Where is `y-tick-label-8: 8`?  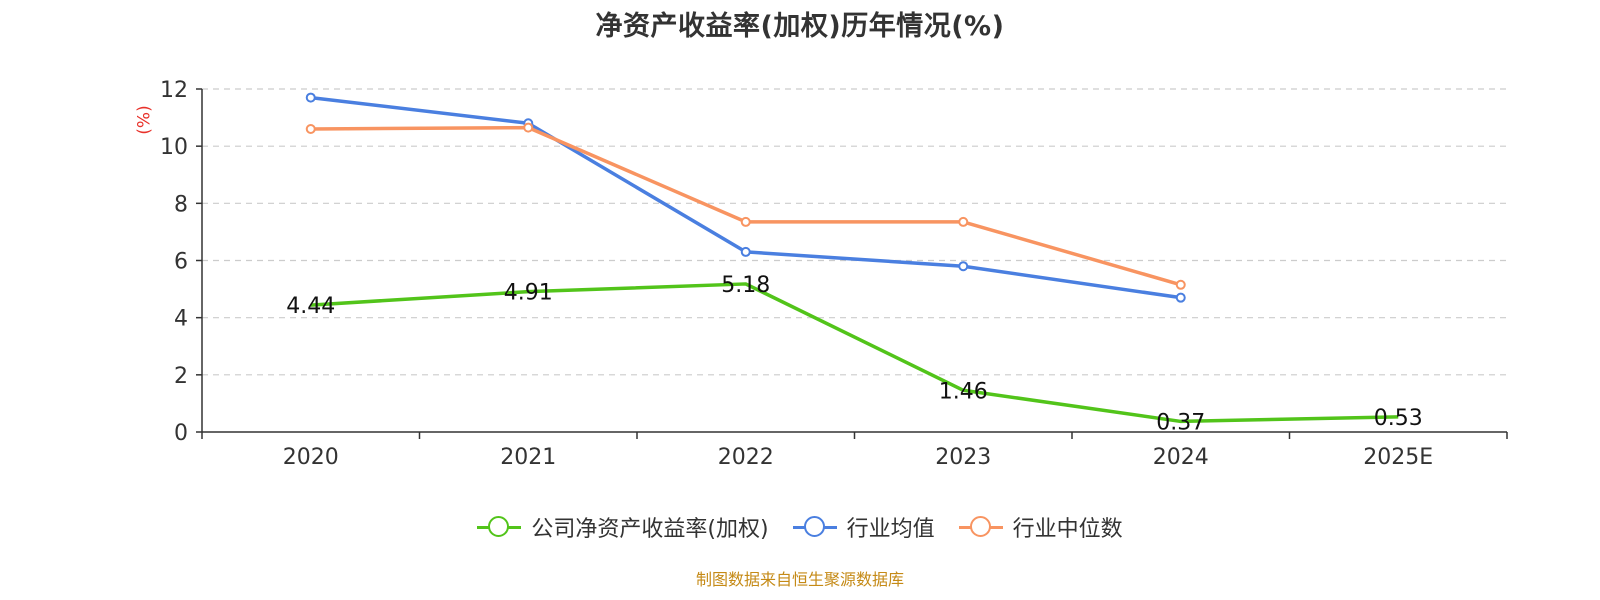 y-tick-label-8: 8 is located at coordinates (181, 204).